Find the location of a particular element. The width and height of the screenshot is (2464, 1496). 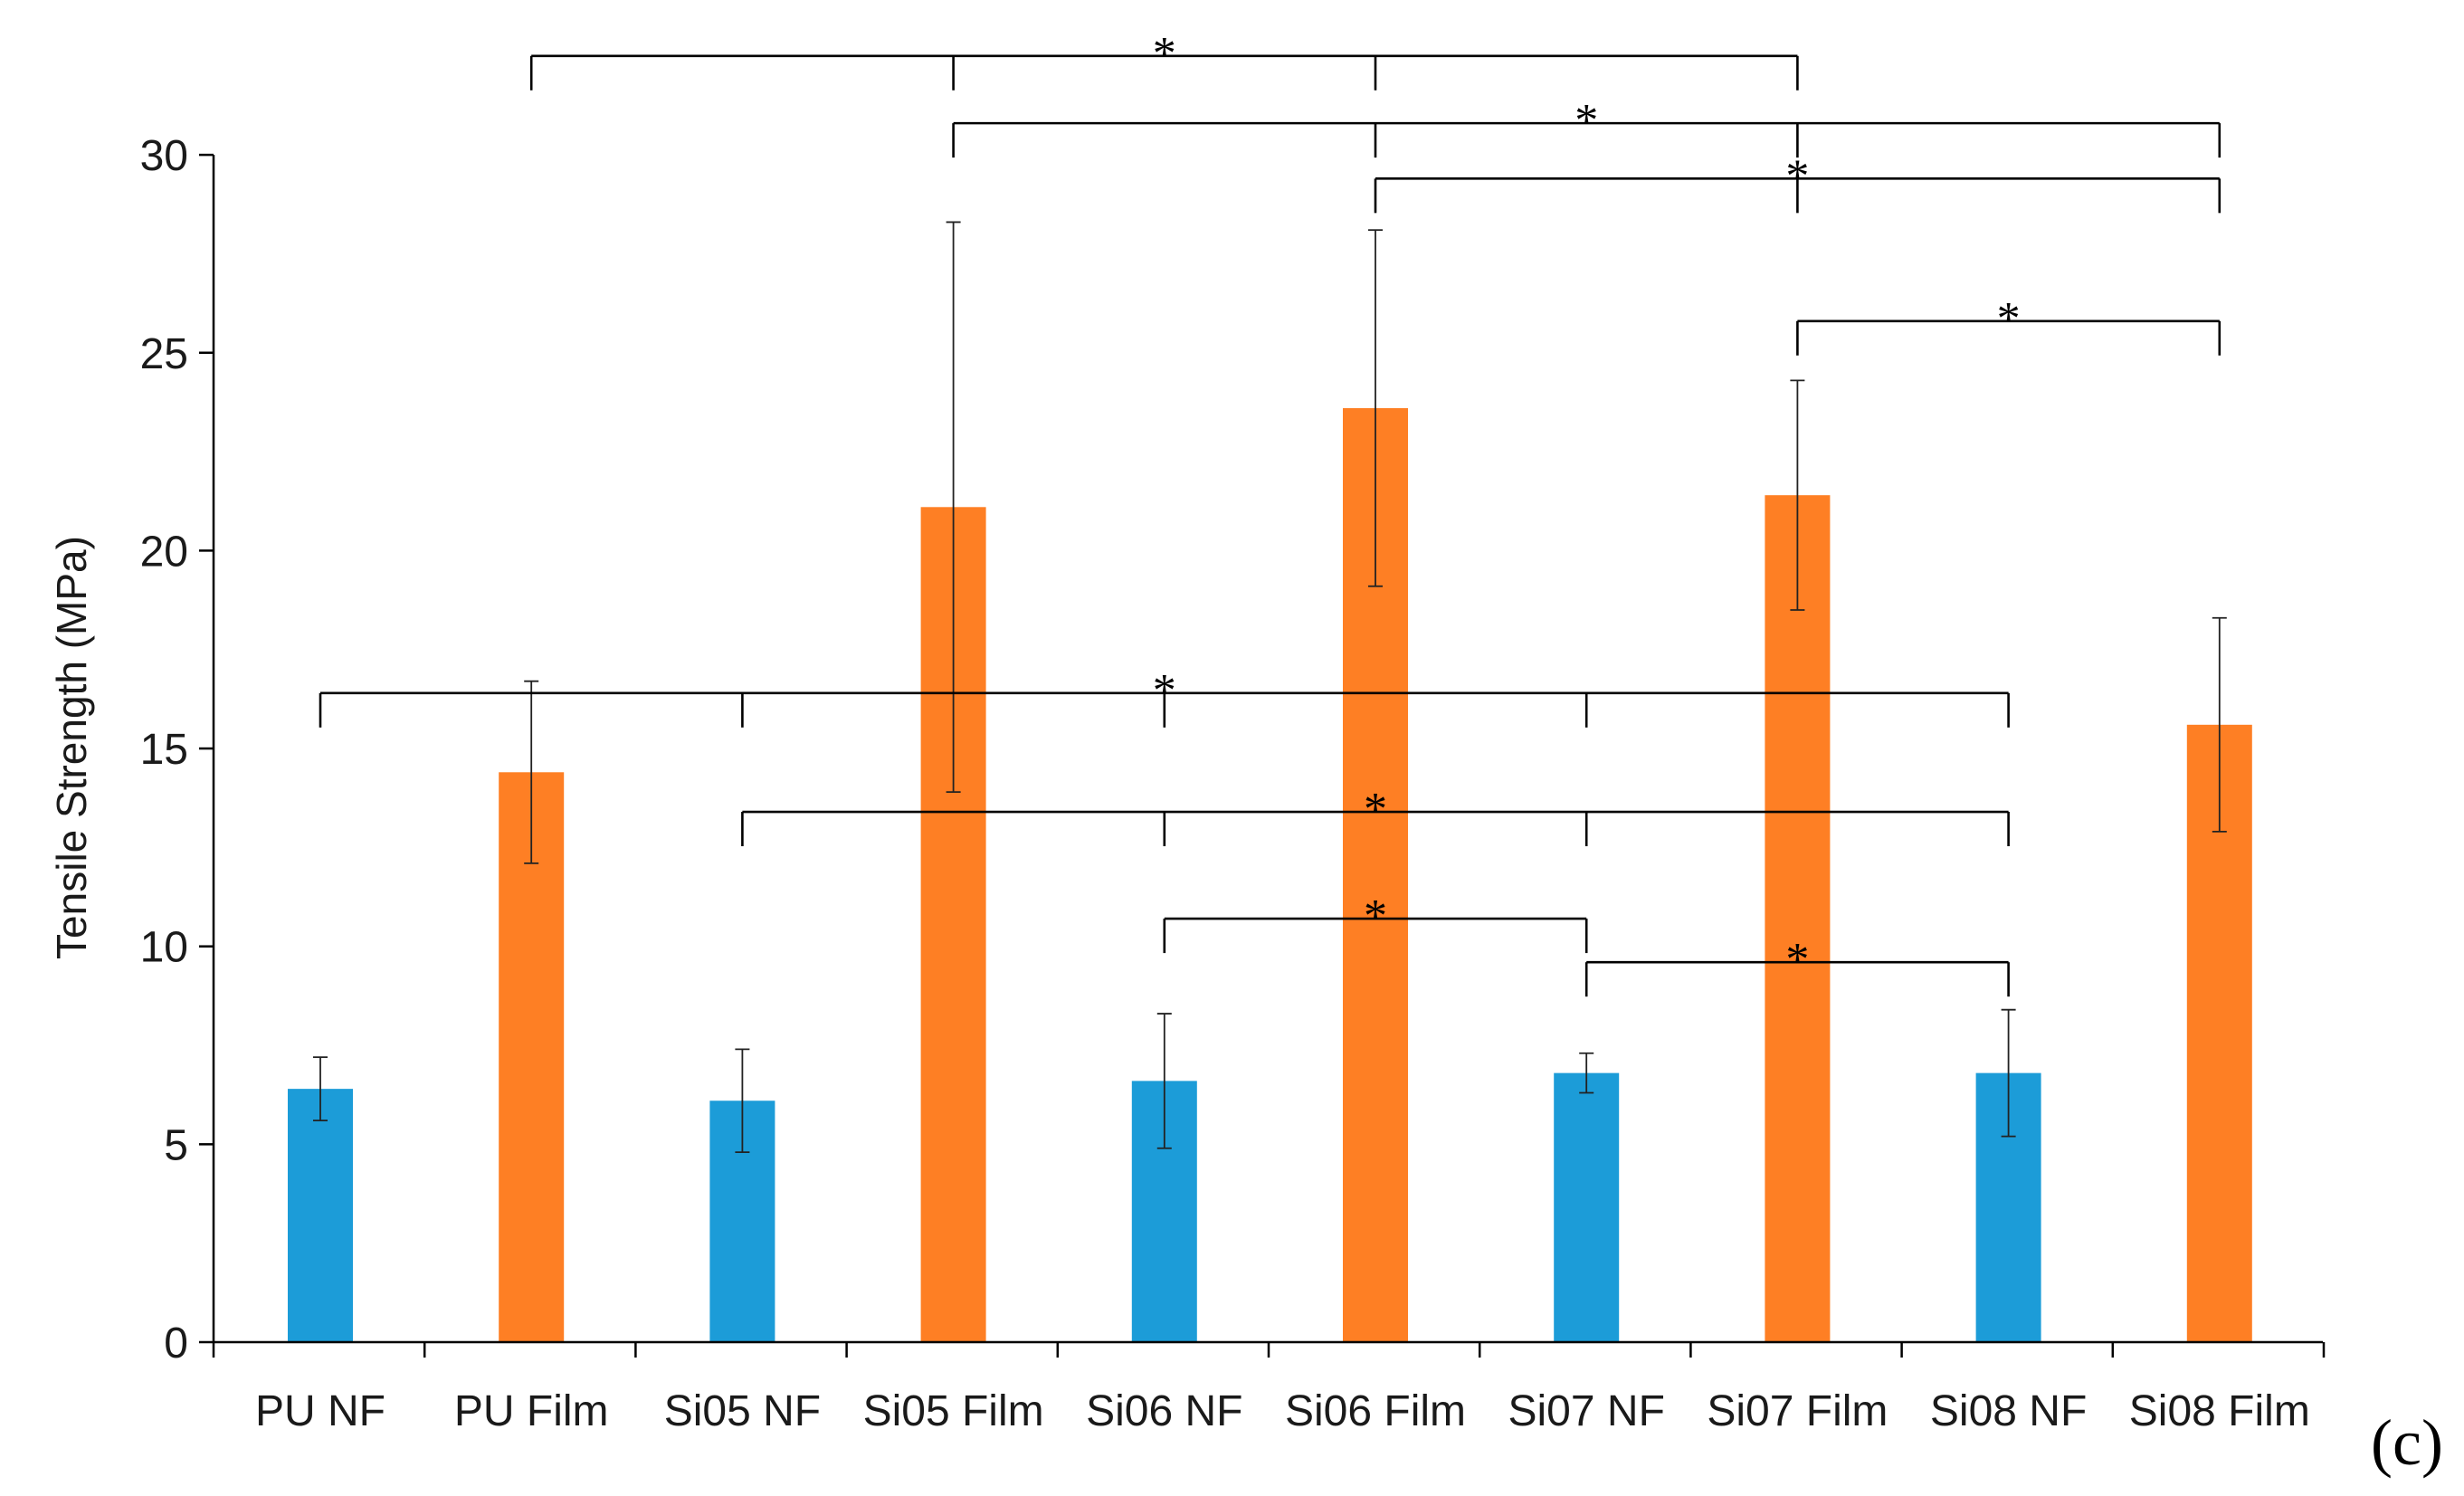

significance-bracket-5: * is located at coordinates (1164, 696).